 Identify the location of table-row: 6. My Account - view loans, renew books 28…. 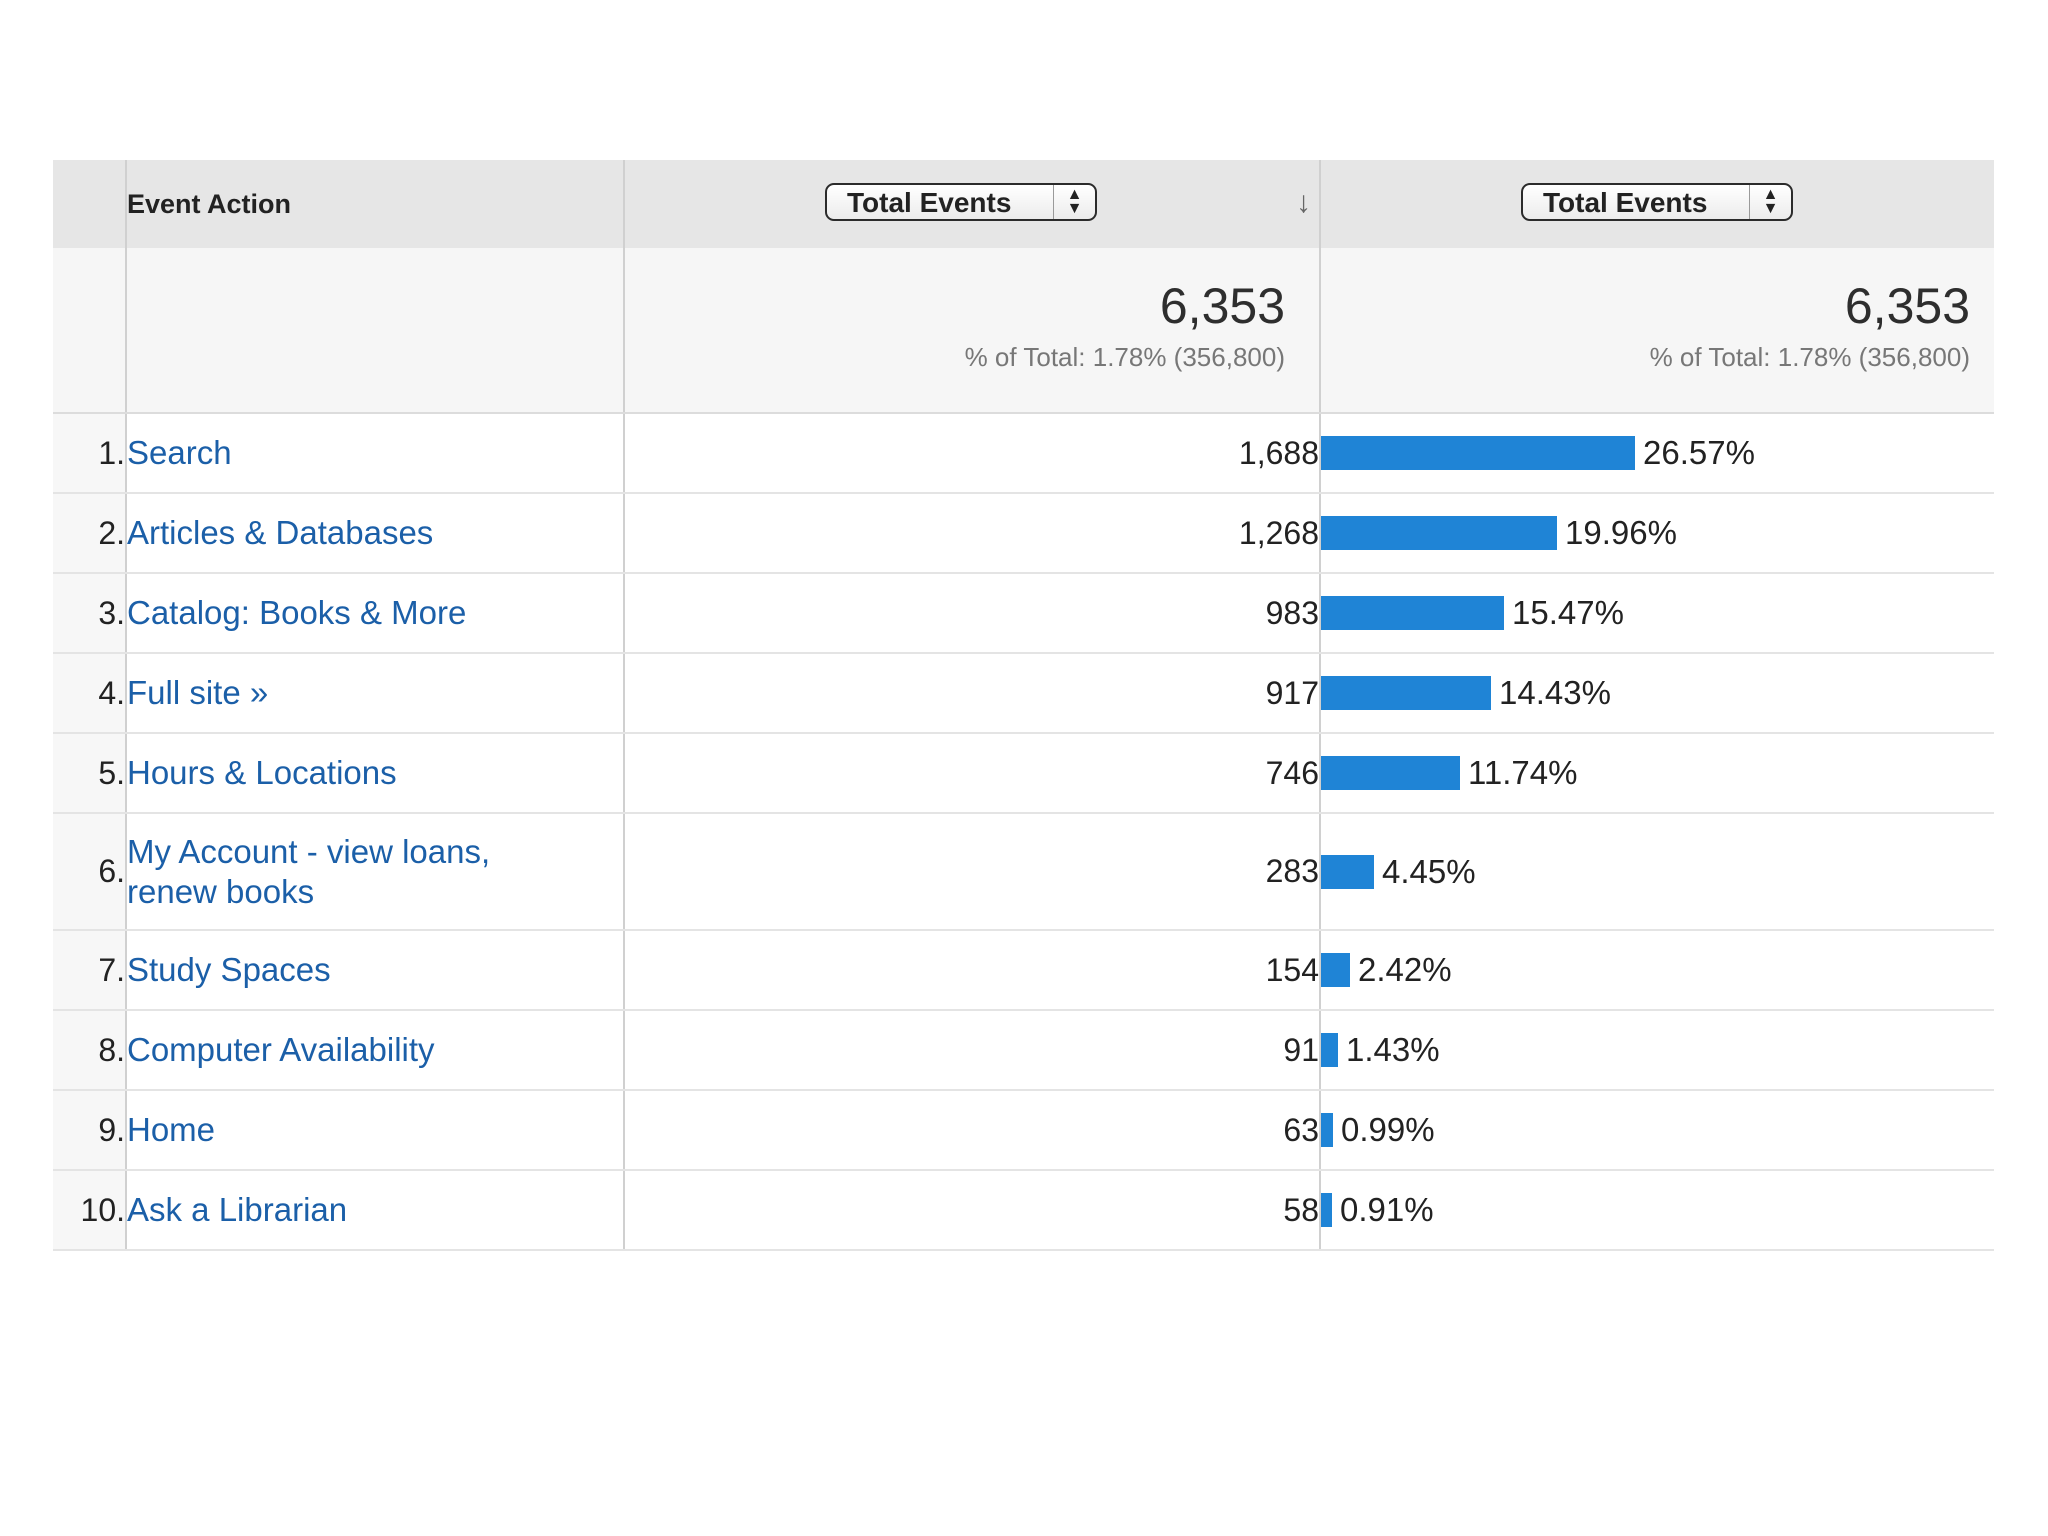
(1023, 872).